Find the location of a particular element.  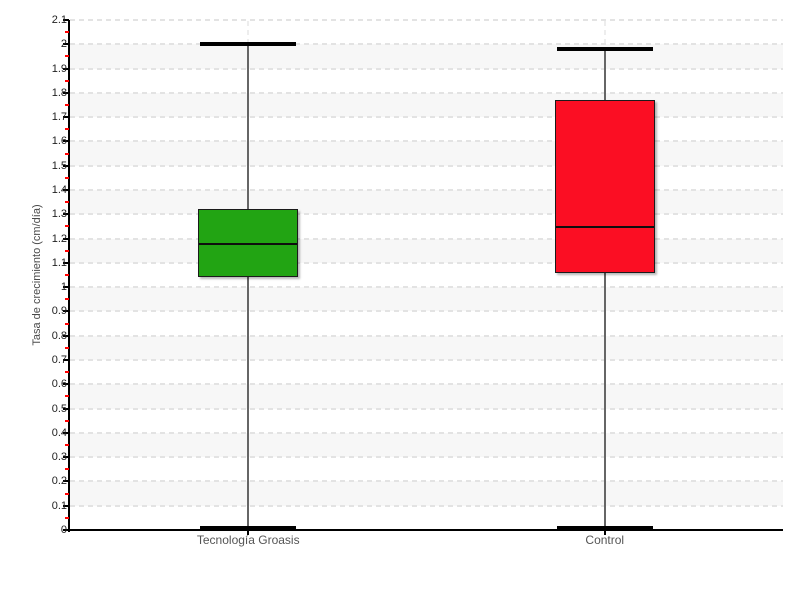

y-tick-label: 1.5 is located at coordinates (59, 165).